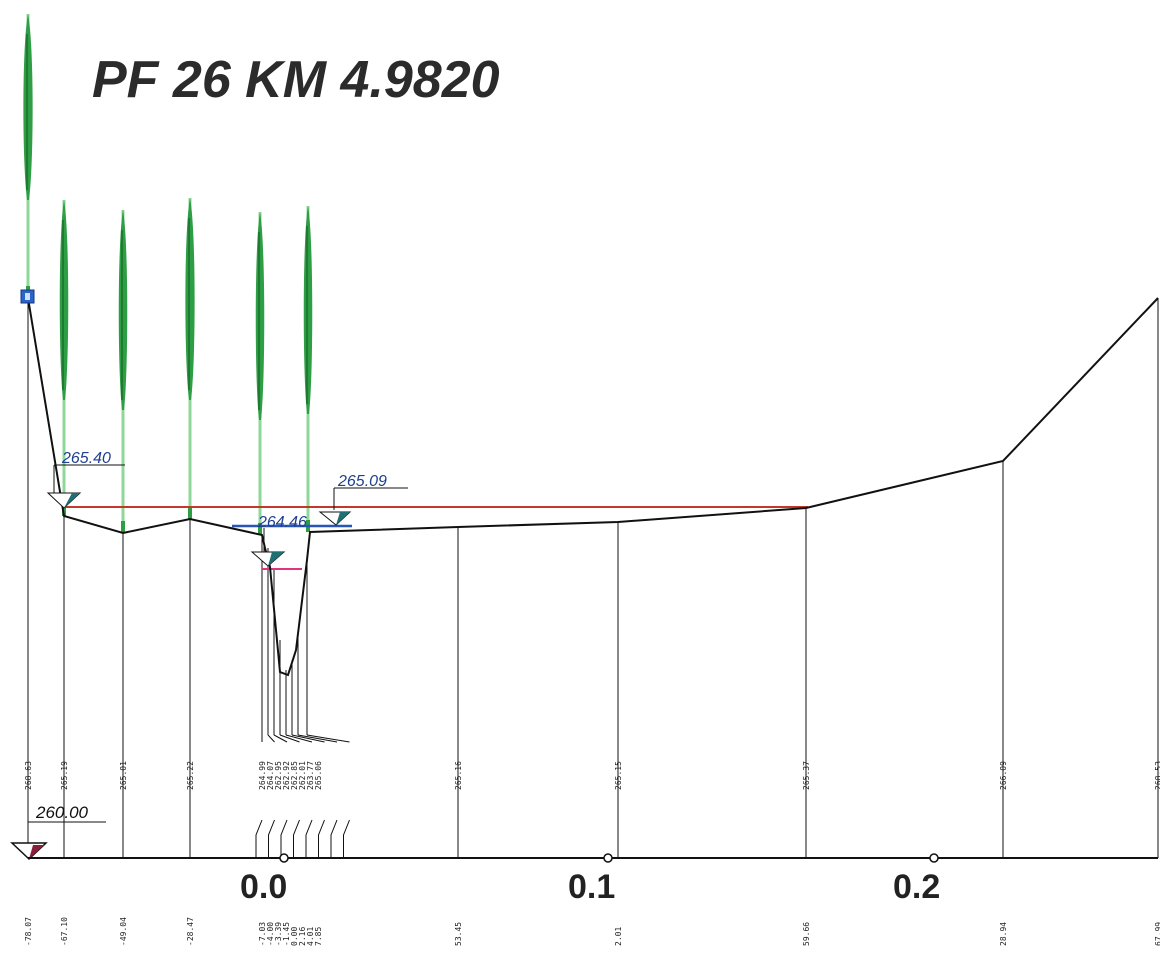 The image size is (1160, 953). What do you see at coordinates (278, 775) in the screenshot?
I see `elevation-label: 262.95` at bounding box center [278, 775].